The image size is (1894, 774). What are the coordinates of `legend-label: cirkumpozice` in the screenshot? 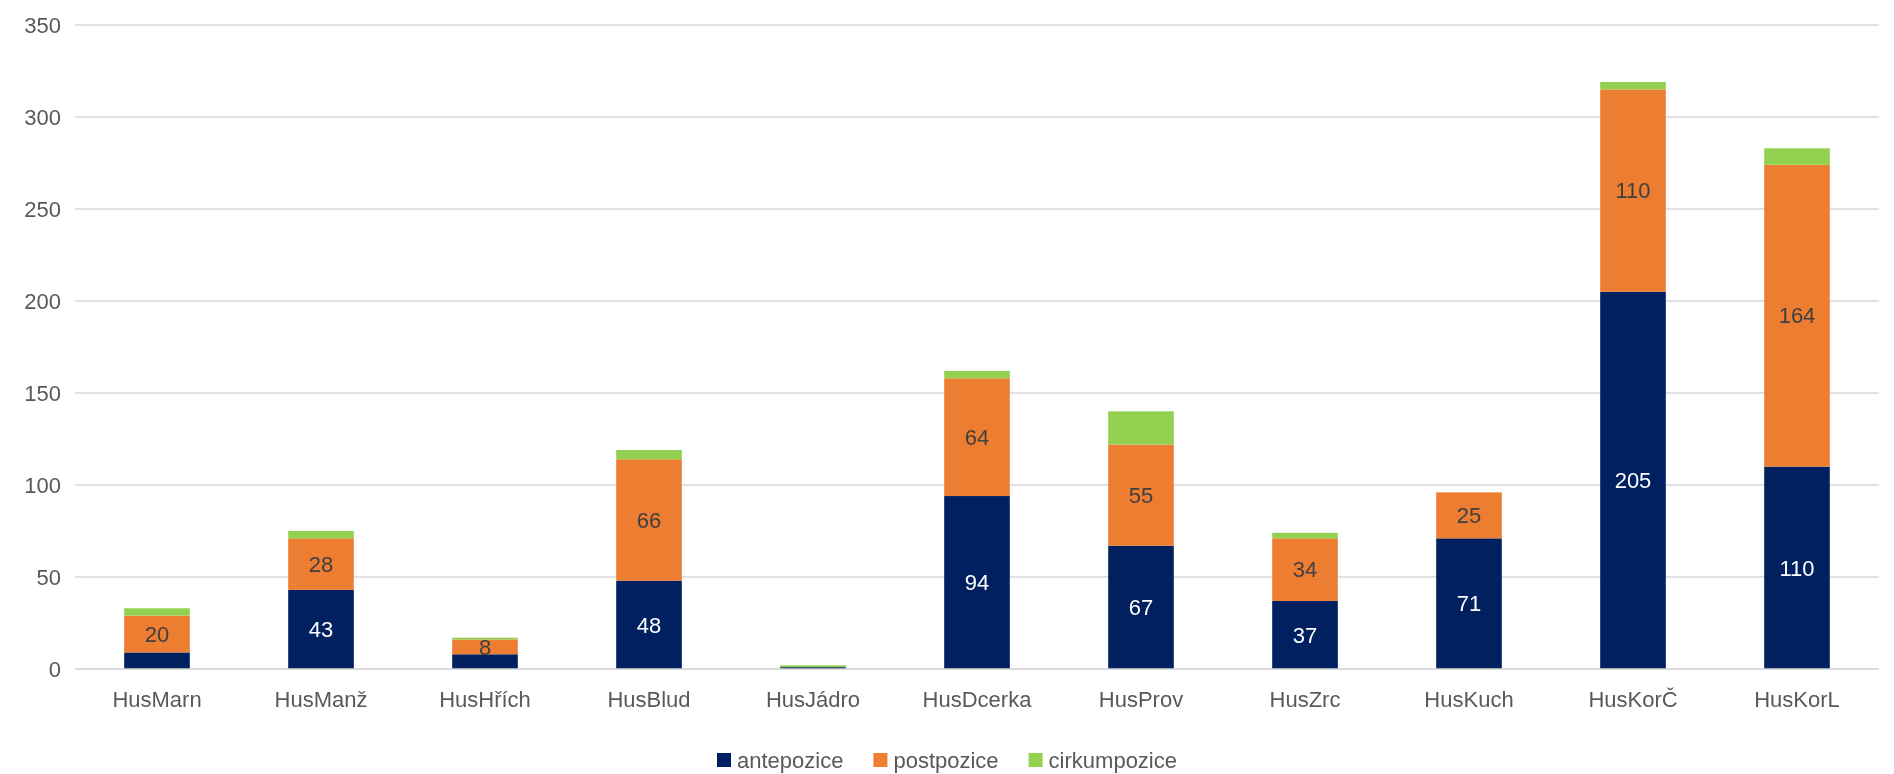 It's located at (1112, 760).